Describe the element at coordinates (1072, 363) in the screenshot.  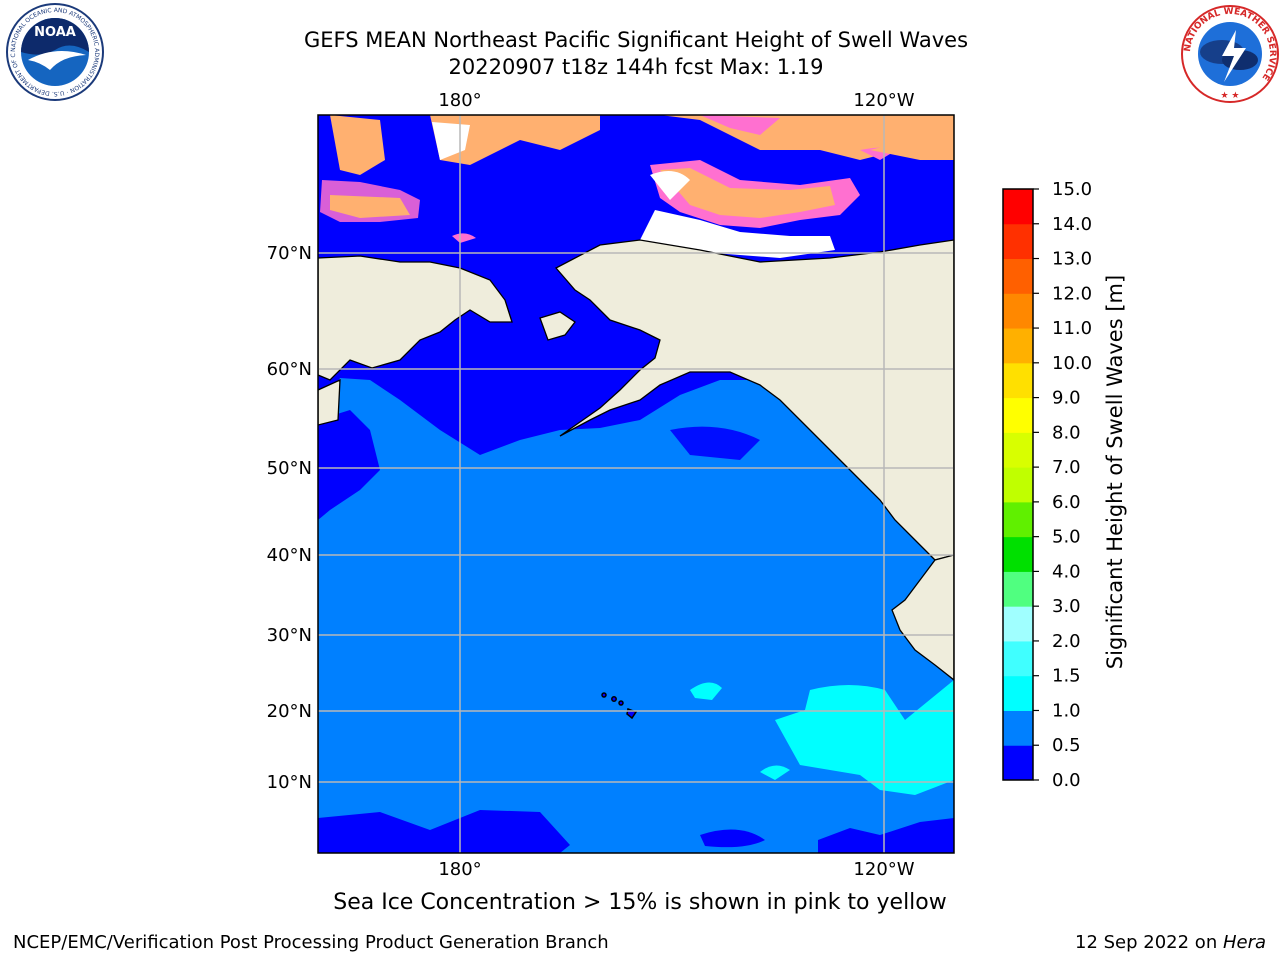
I see `colorbar-tick-label: 10.0` at that location.